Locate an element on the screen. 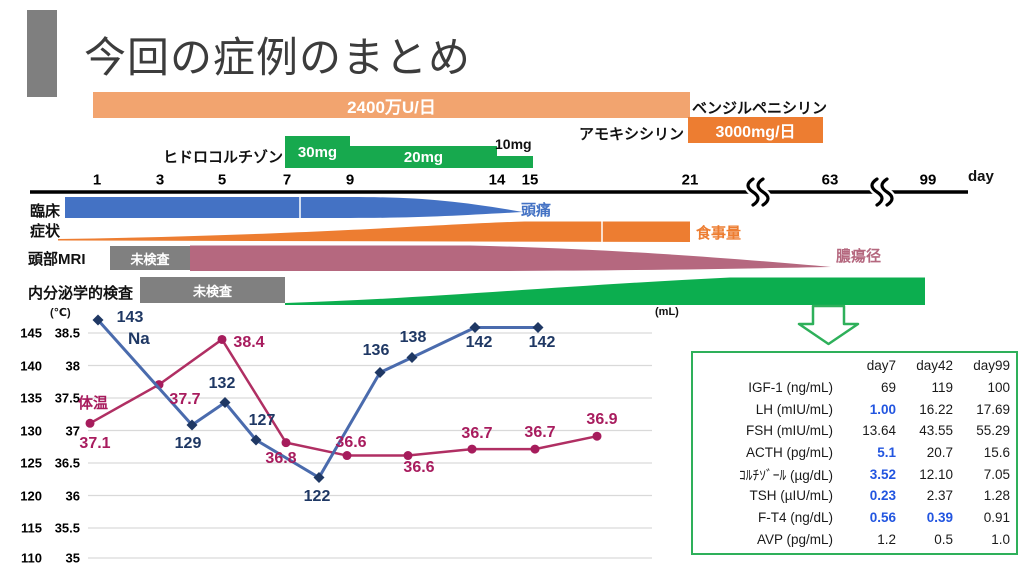  lab-value: 2.37 is located at coordinates (939, 496).